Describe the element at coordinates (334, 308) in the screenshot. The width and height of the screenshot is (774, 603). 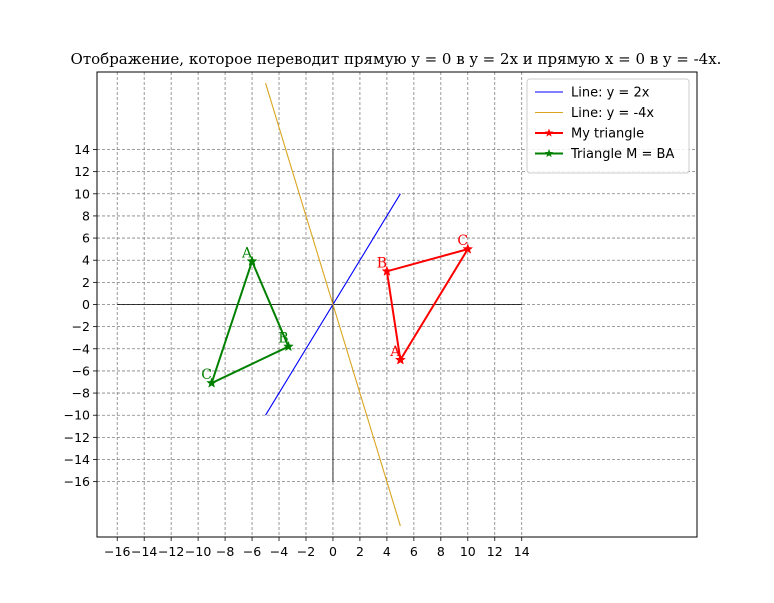
I see `point-labels: A B C A B C` at that location.